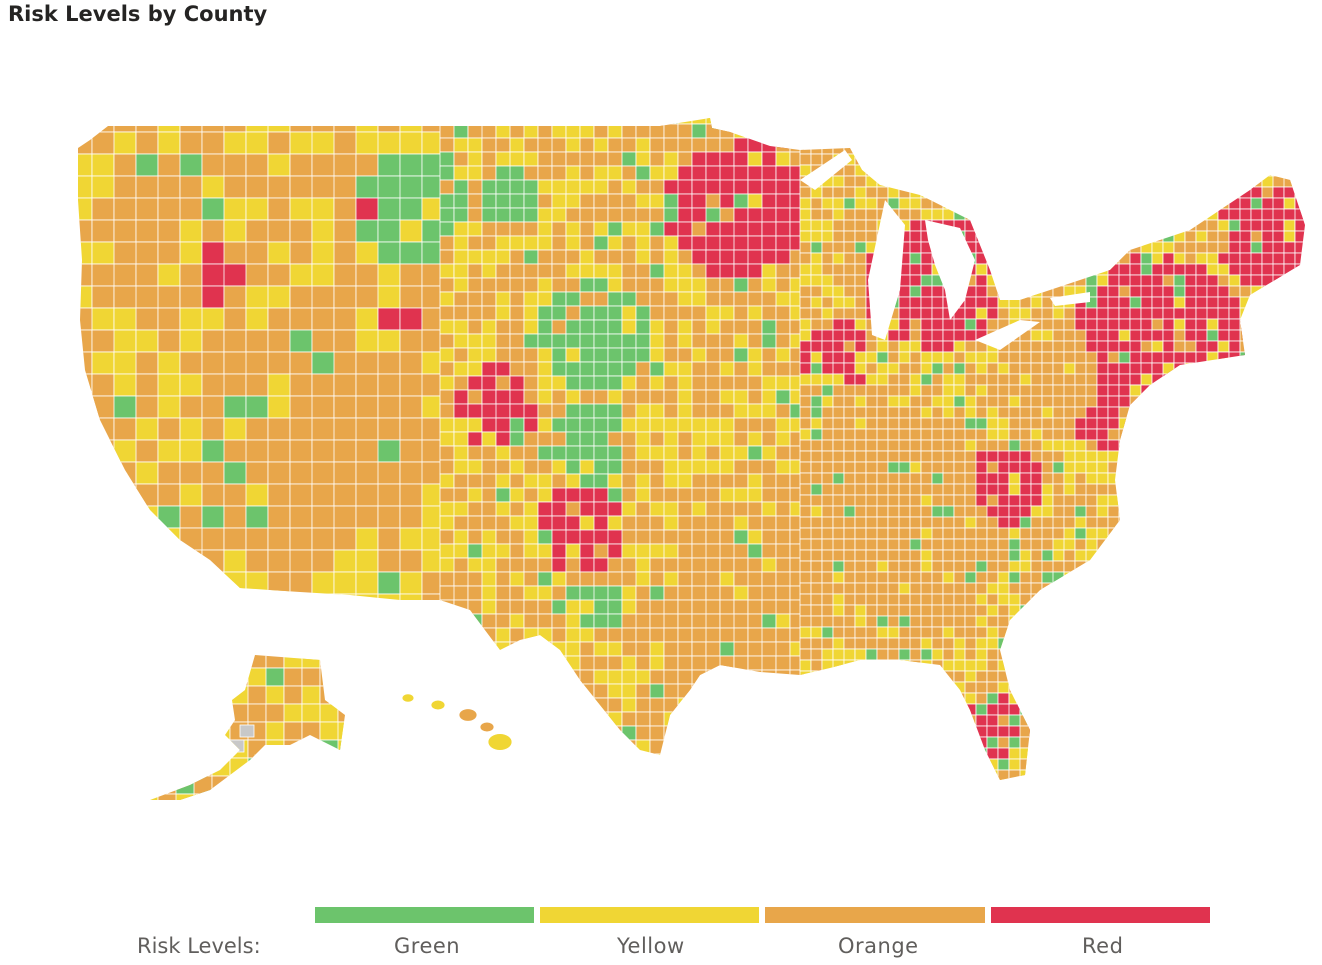 The height and width of the screenshot is (965, 1322). I want to click on hawaii-county, so click(408, 698).